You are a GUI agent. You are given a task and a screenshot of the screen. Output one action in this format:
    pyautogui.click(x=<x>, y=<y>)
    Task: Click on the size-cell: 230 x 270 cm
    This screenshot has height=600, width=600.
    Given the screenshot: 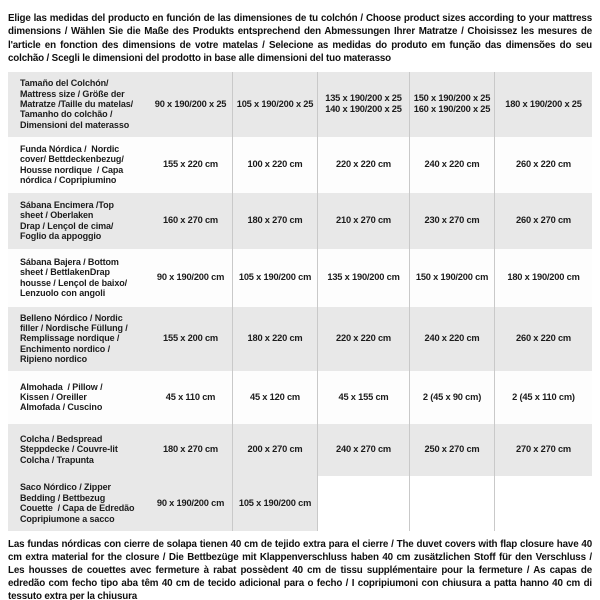 What is the action you would take?
    pyautogui.click(x=452, y=220)
    